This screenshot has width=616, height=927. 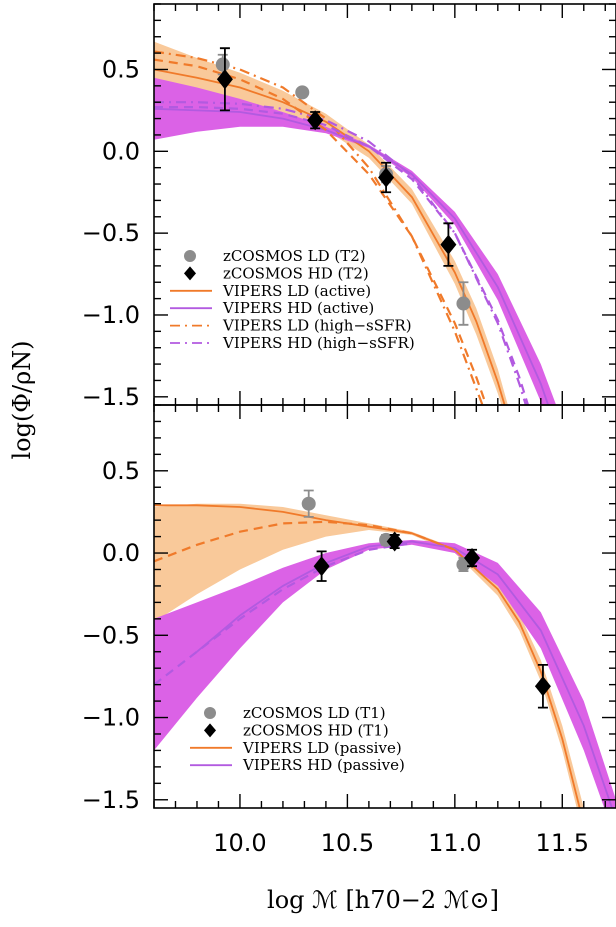 I want to click on legend-label: zCOSMOS HD (T2), so click(x=296, y=273).